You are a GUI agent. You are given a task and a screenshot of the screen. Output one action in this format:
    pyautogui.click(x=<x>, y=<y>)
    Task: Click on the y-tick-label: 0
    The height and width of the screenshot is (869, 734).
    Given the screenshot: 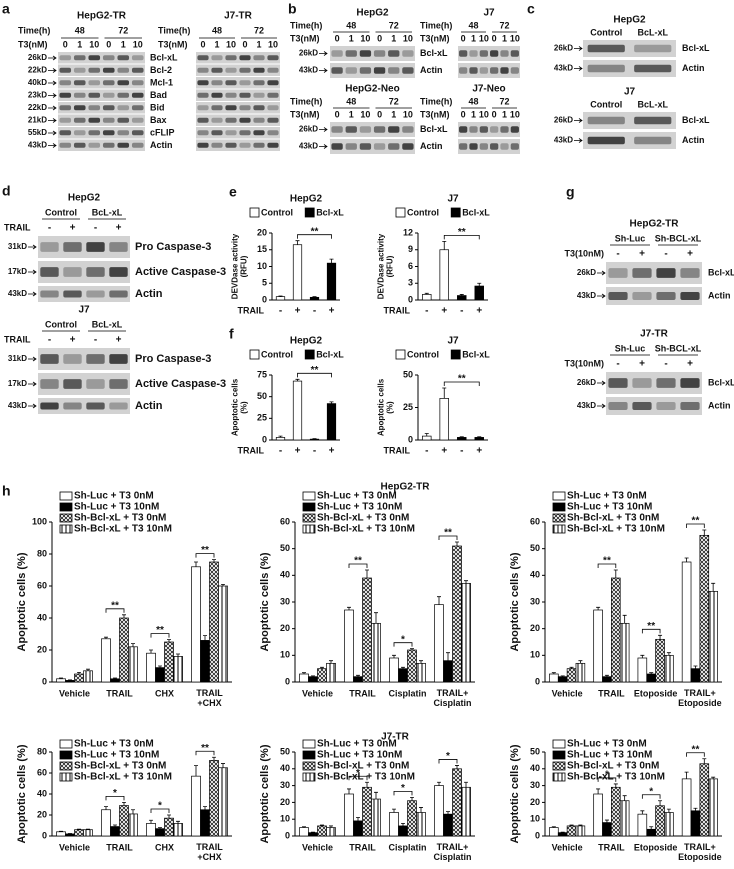 What is the action you would take?
    pyautogui.click(x=537, y=835)
    